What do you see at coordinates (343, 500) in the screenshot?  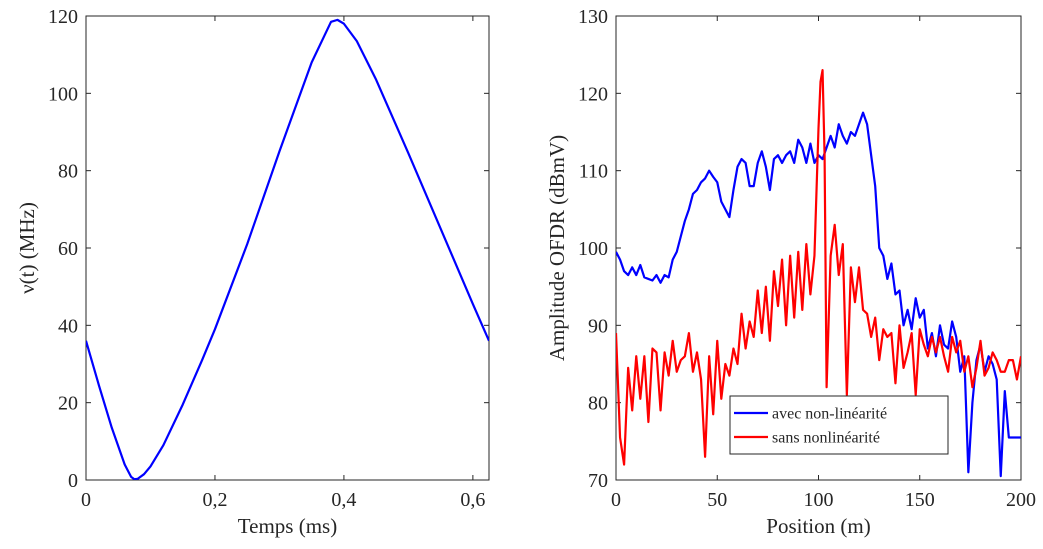 I see `x-tick-label: 0,4` at bounding box center [343, 500].